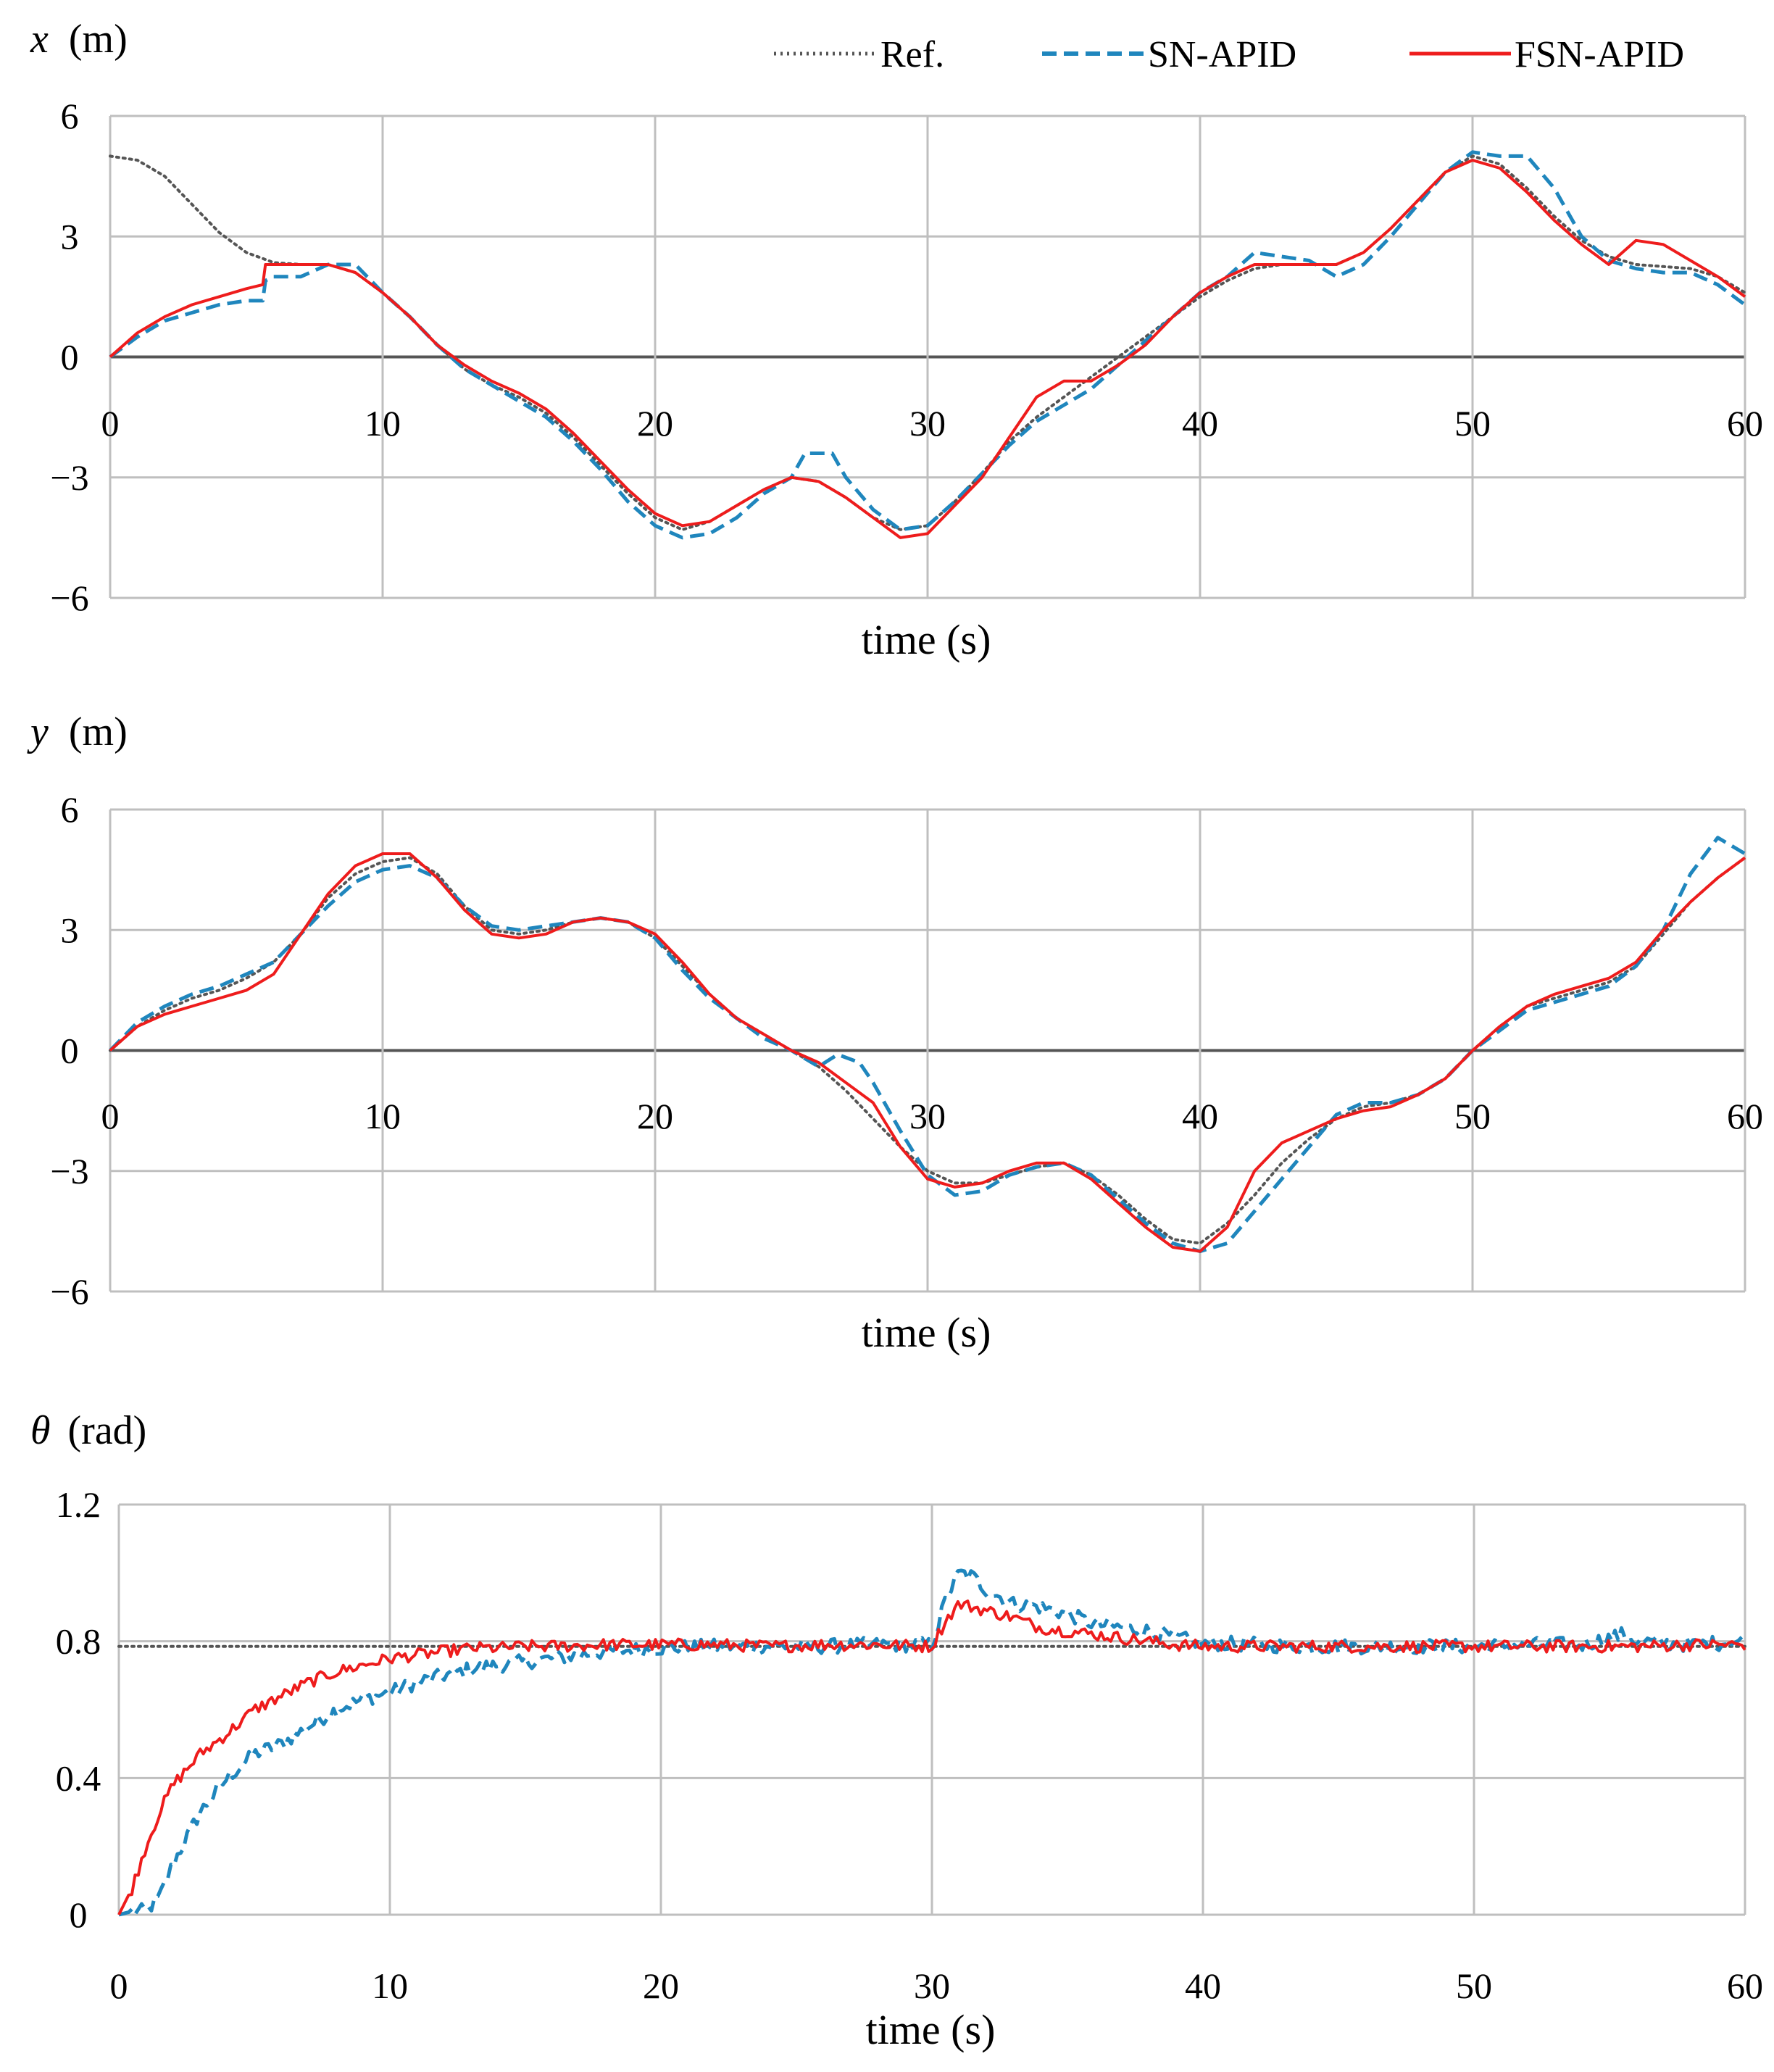  I want to click on chart-theta-ylabel-unit: (rad), so click(107, 1430).